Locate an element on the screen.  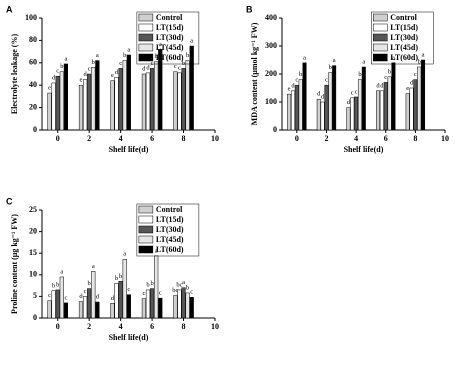
x-axis-title: Shelf life(d) is located at coordinates (364, 149).